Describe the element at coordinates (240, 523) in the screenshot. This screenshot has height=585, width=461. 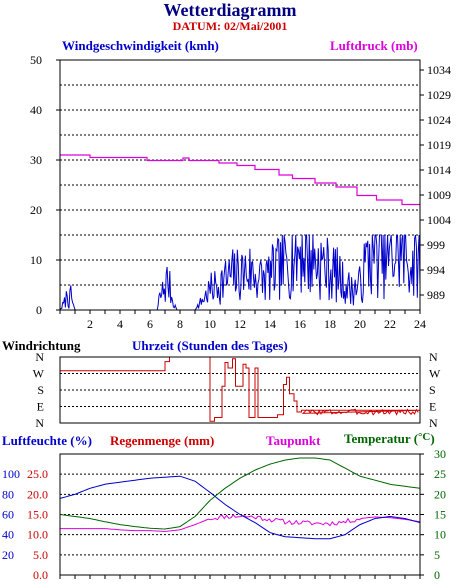
I see `series-dewpoint` at that location.